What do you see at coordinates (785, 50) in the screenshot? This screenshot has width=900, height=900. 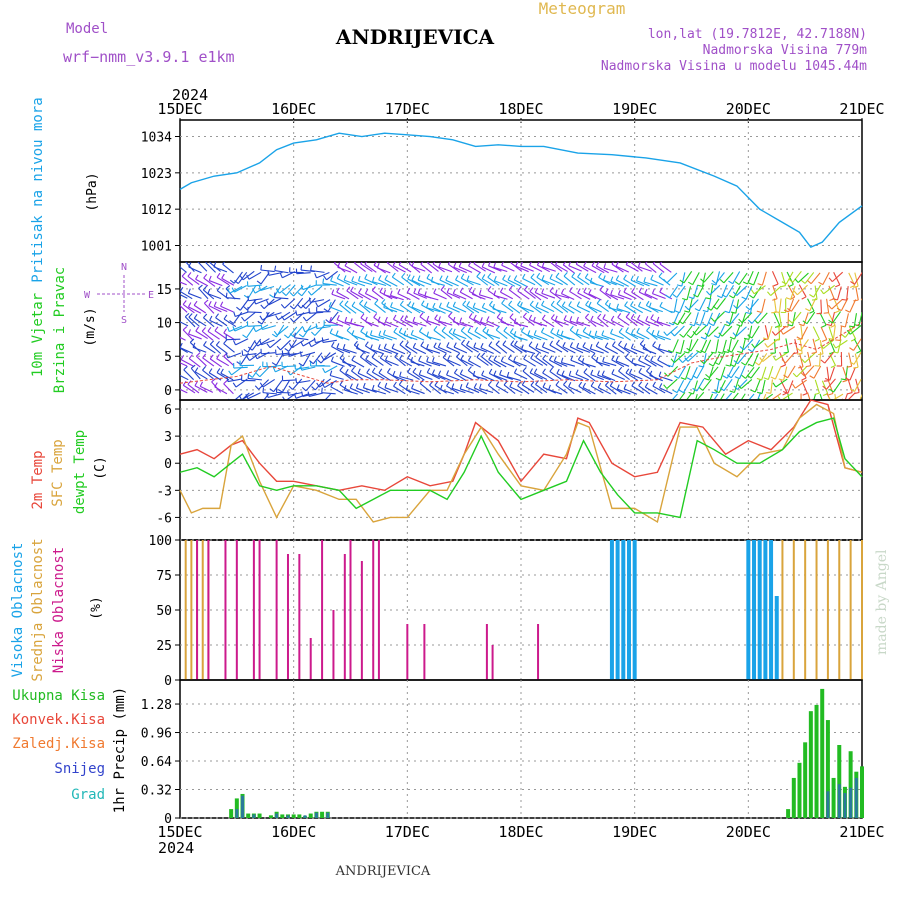 I see `altitude-text: Nadmorska Visina 779m` at bounding box center [785, 50].